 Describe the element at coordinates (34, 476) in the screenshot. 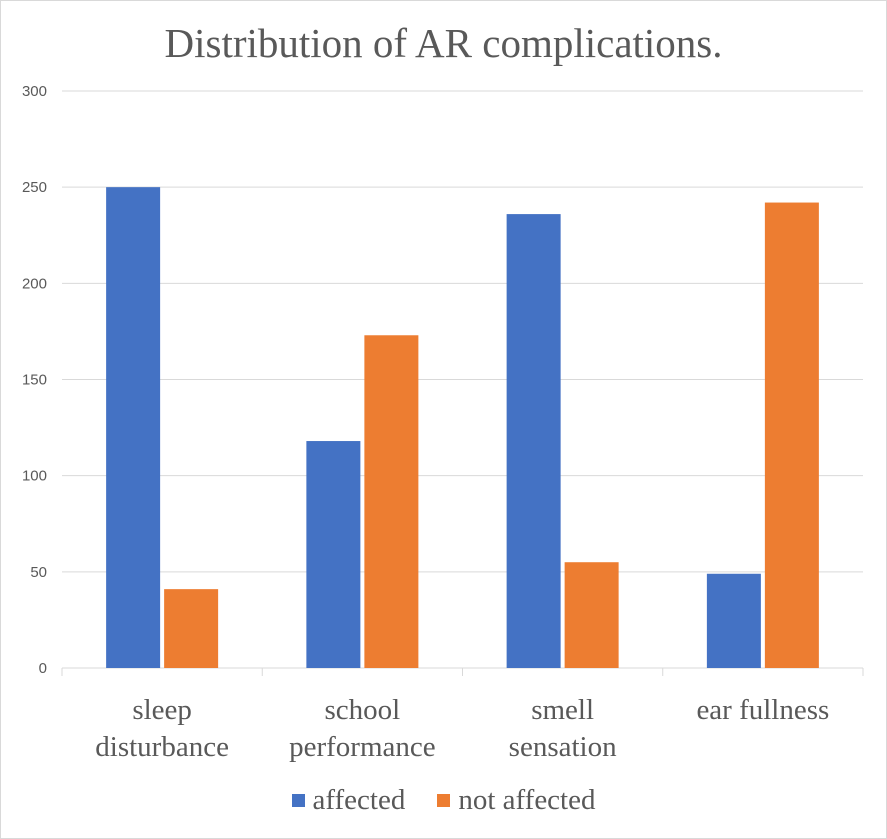

I see `y-tick-label: 100` at that location.